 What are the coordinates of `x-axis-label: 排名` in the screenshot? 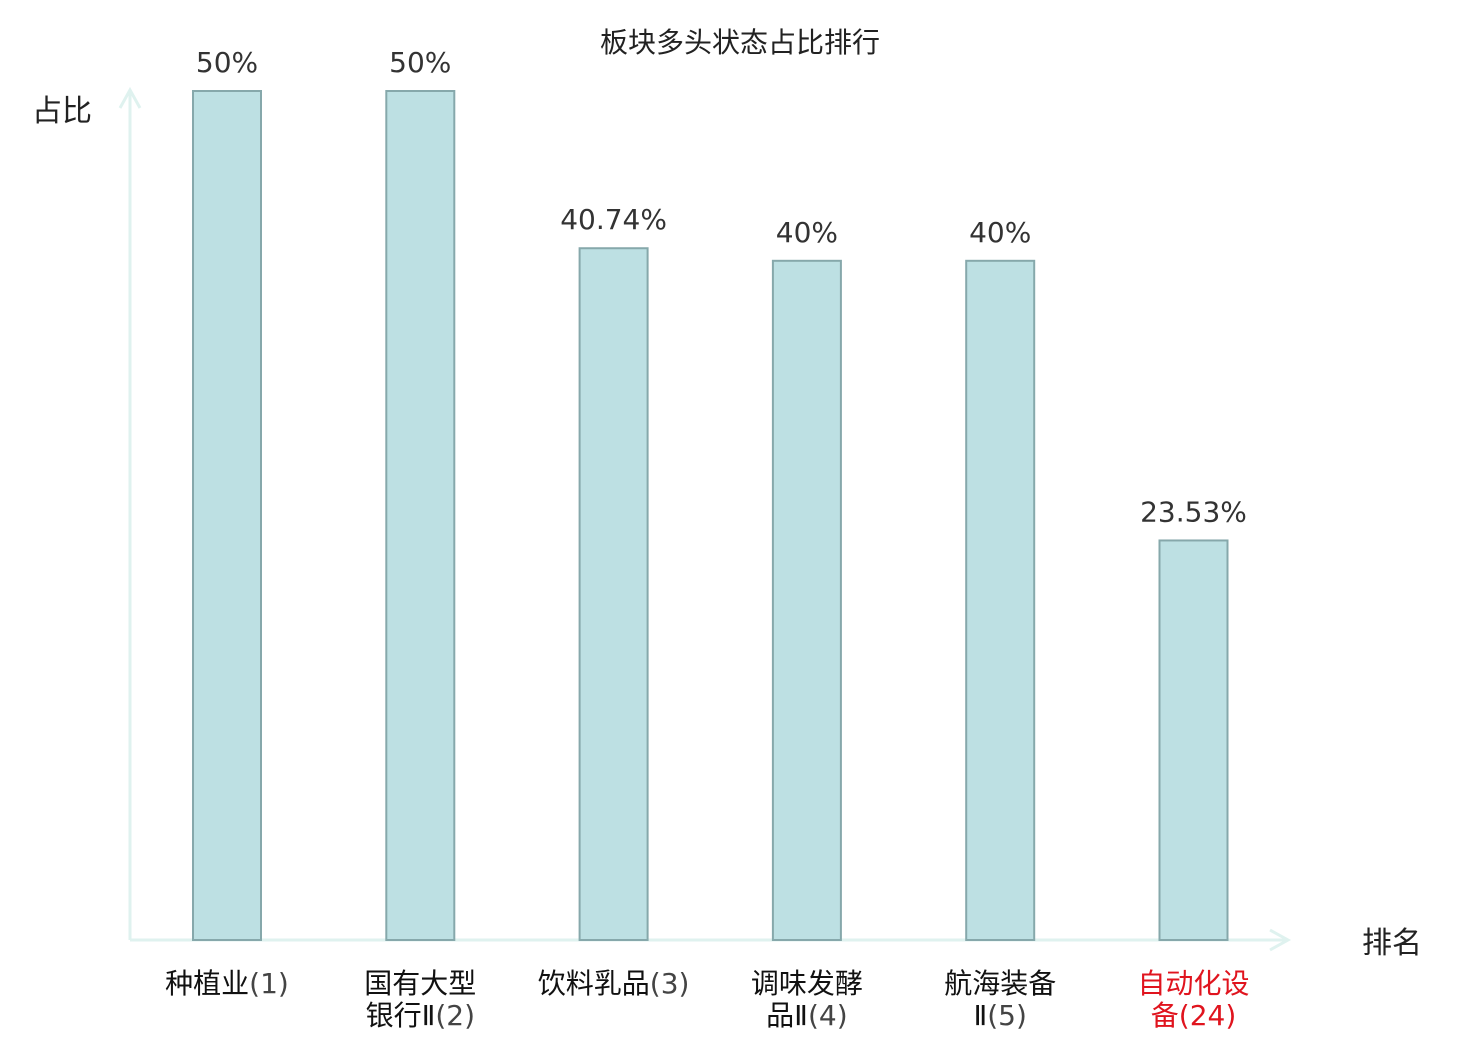 It's located at (1392, 943).